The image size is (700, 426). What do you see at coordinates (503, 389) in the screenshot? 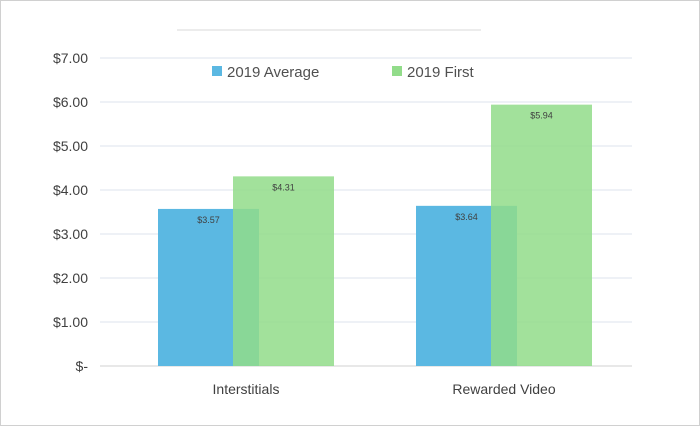
I see `category-label: Rewarded Video` at bounding box center [503, 389].